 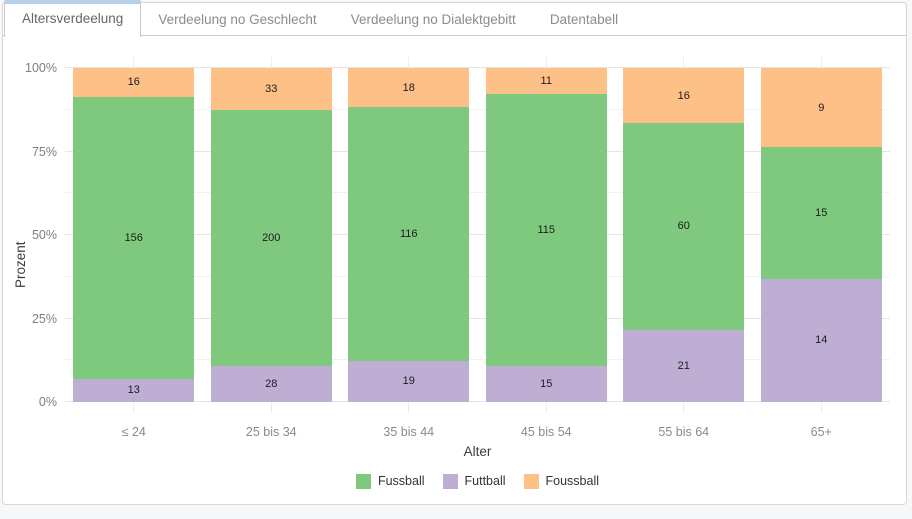 What do you see at coordinates (584, 19) in the screenshot?
I see `tab-datentabell: Datentabell` at bounding box center [584, 19].